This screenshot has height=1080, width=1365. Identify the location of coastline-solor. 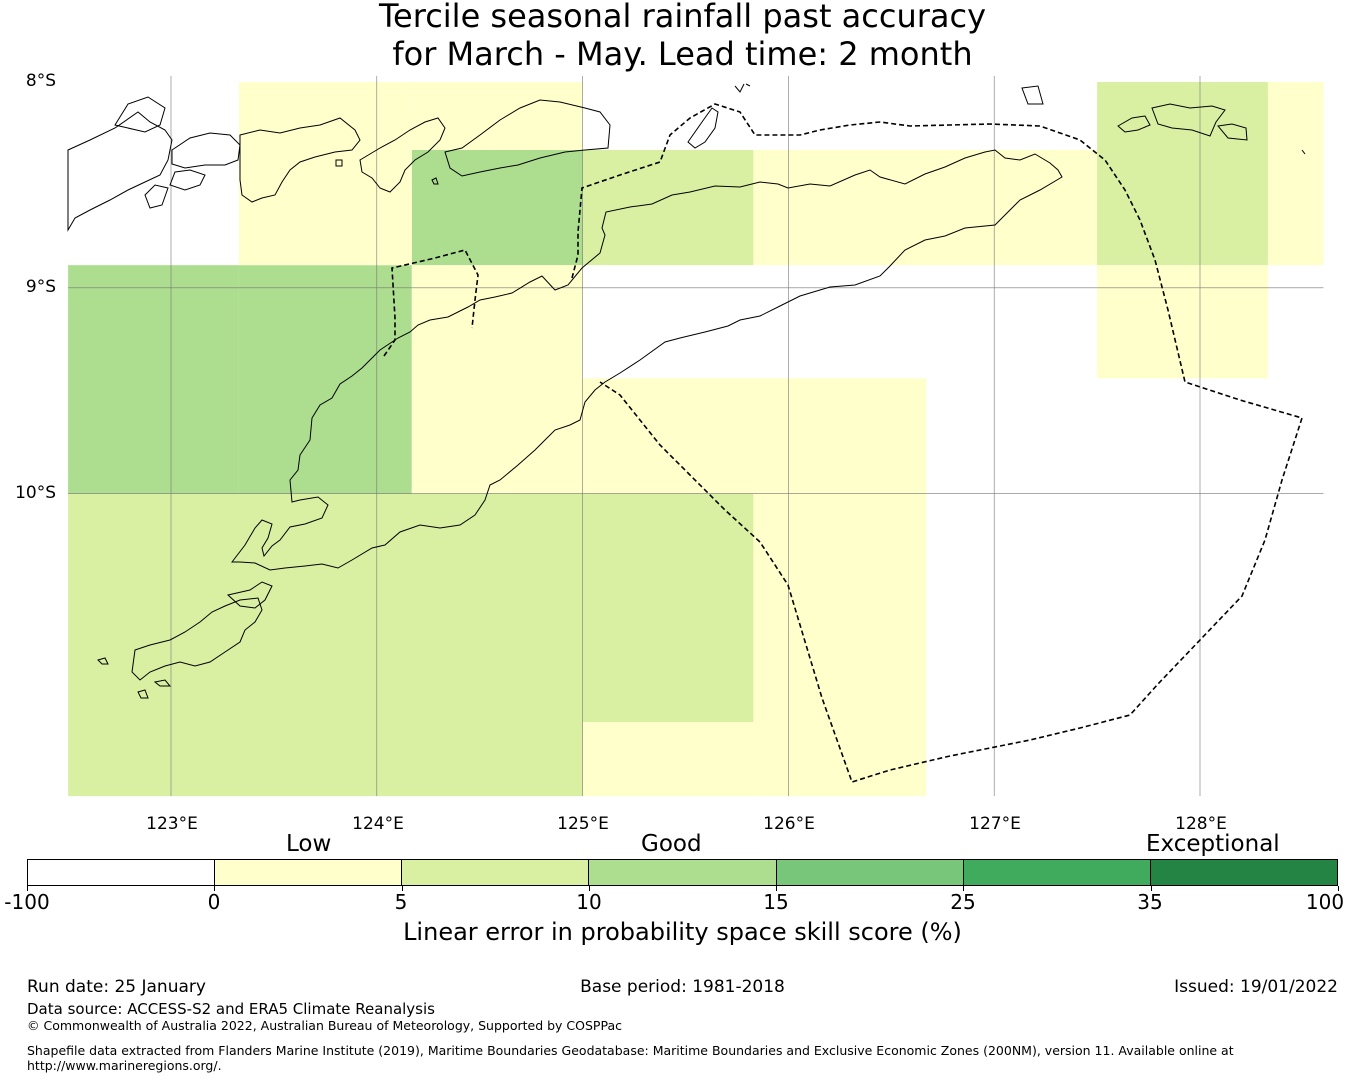
(206, 150).